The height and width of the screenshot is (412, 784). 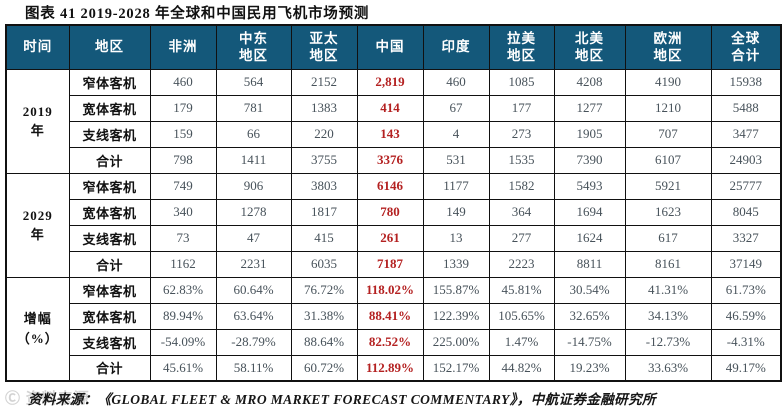 What do you see at coordinates (456, 186) in the screenshot?
I see `cell-value: 1177` at bounding box center [456, 186].